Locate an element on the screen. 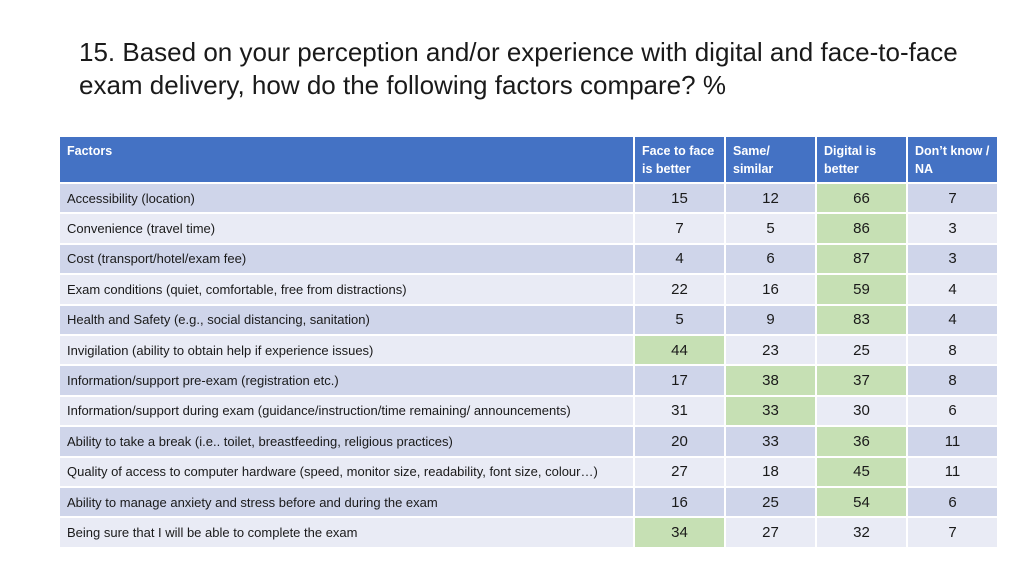  same-similar-cell: 16 is located at coordinates (770, 289).